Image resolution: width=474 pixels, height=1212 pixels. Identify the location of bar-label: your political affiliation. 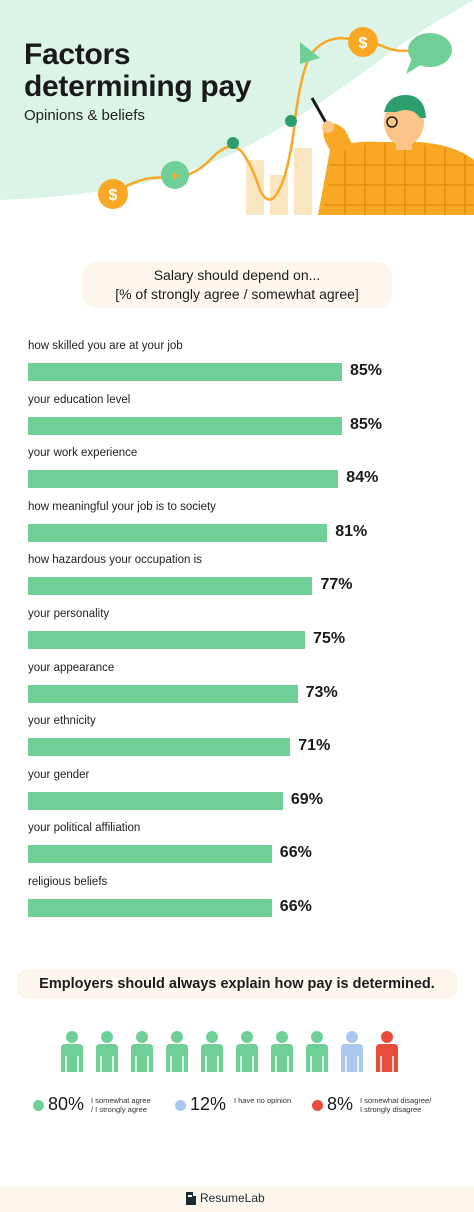
(84, 828).